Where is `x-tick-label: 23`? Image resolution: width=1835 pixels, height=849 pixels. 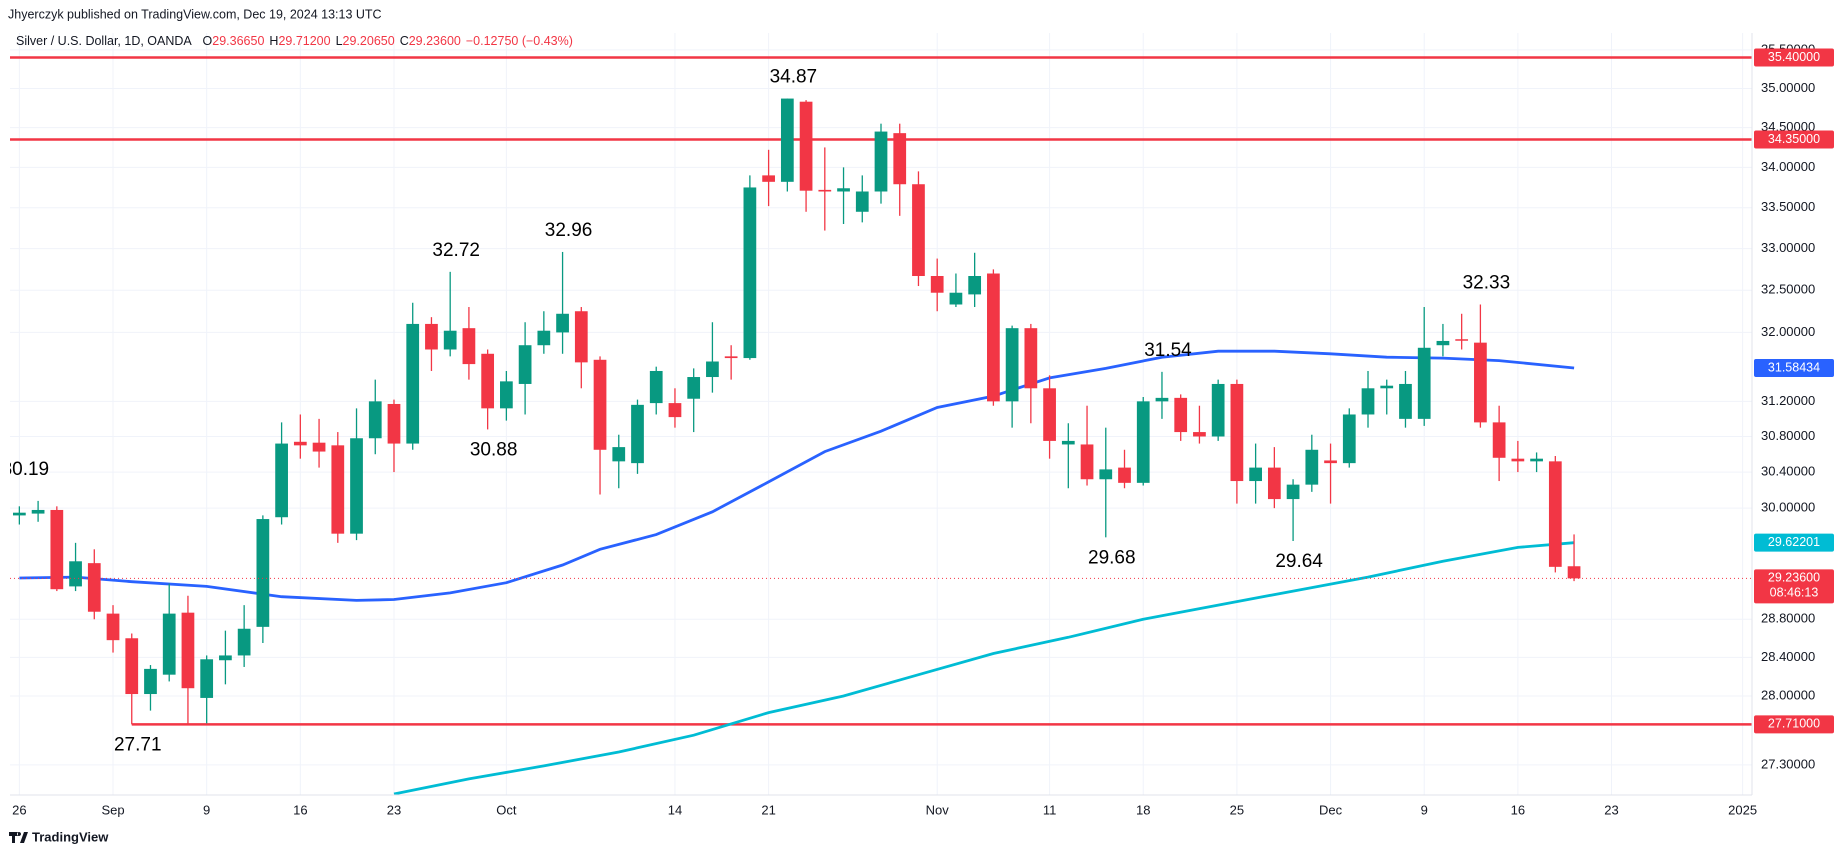
x-tick-label: 23 is located at coordinates (394, 809).